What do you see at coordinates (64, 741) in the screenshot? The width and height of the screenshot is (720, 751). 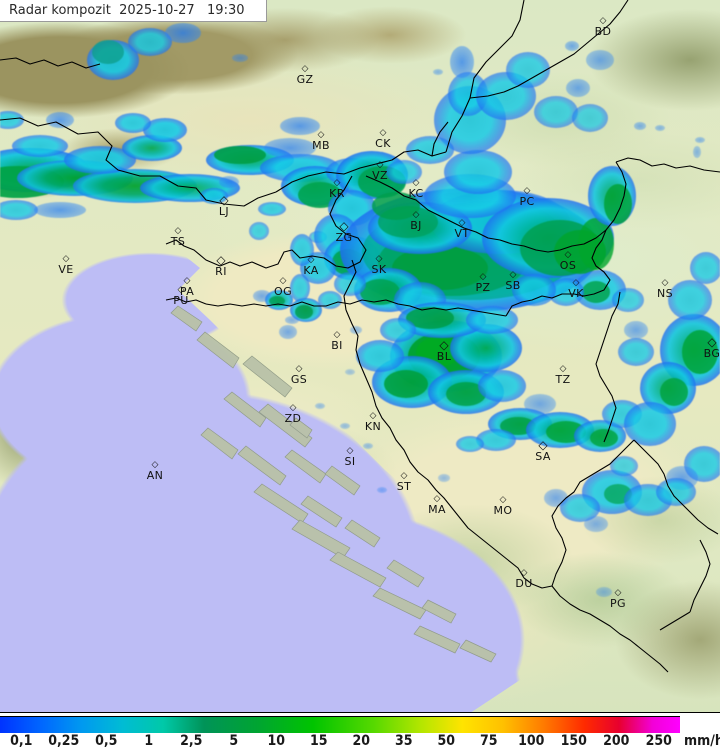 I see `legend-tick: 0,25` at bounding box center [64, 741].